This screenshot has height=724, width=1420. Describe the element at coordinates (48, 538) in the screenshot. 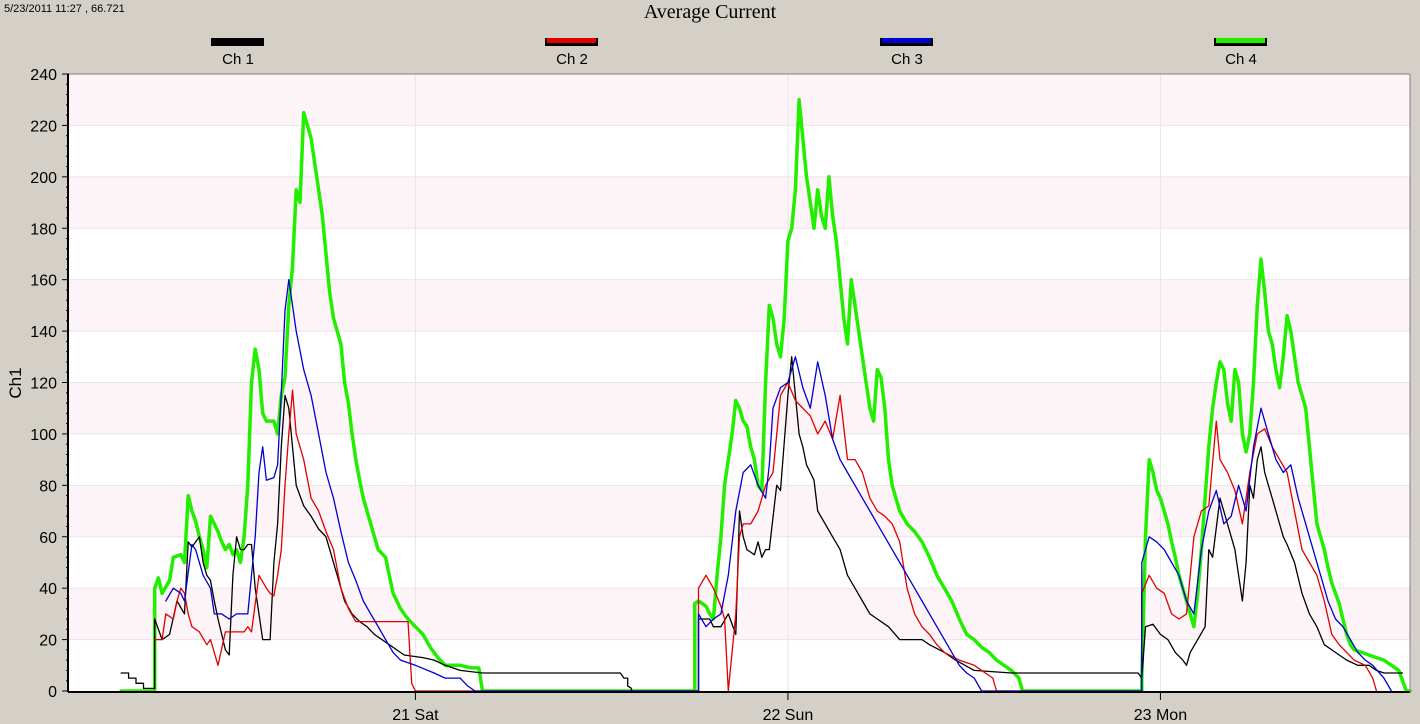

I see `y-tick-label: 60` at that location.